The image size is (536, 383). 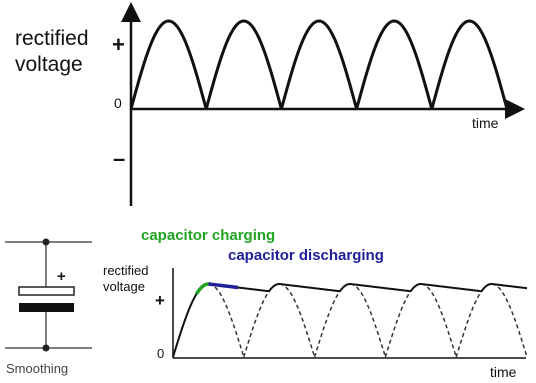 I want to click on bottom-ylabel-rectified: rectified, so click(x=126, y=270).